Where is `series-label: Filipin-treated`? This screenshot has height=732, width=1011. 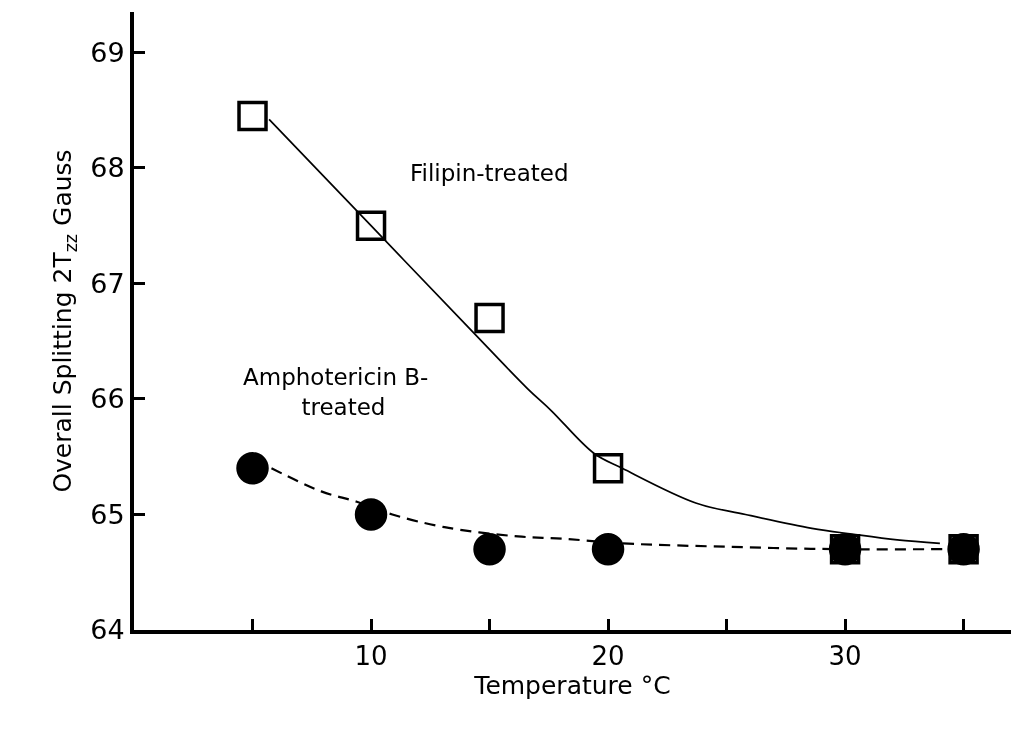
series-label: Filipin-treated is located at coordinates (489, 173).